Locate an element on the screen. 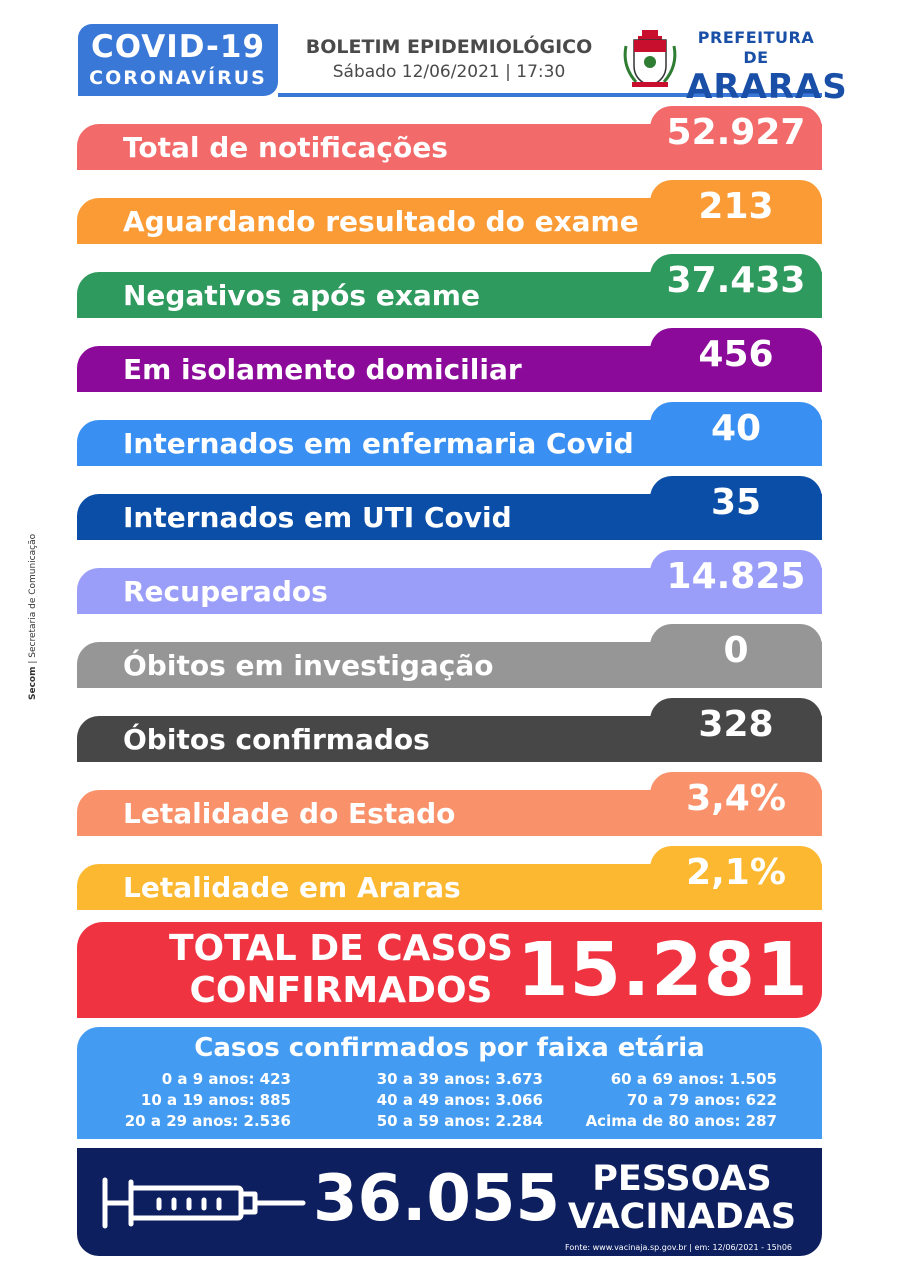 The image size is (900, 1280). stat-row: Aguardando resultado do exame 213 is located at coordinates (449, 212).